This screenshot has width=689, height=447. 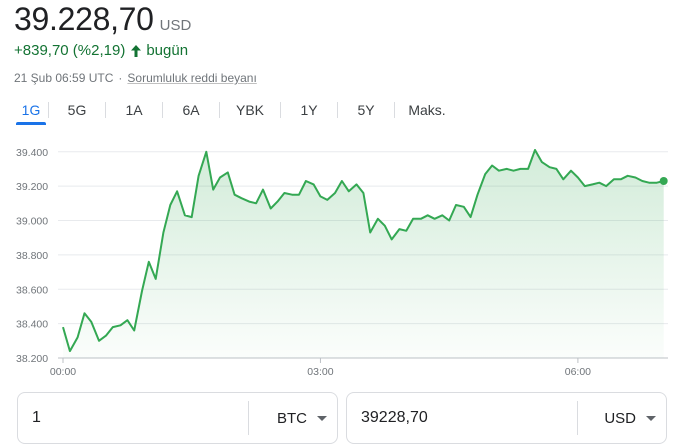 I want to click on converter-from: BTC, so click(x=177, y=418).